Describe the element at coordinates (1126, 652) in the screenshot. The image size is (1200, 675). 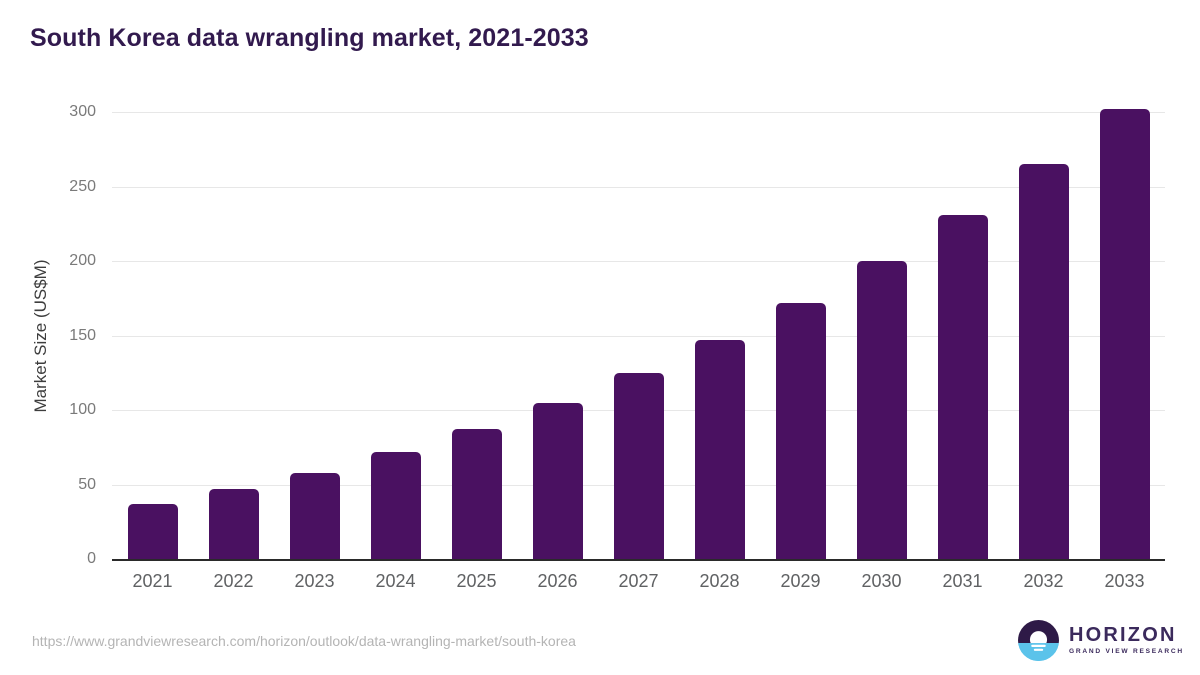
I see `logo-subtitle: GRAND VIEW RESEARCH` at that location.